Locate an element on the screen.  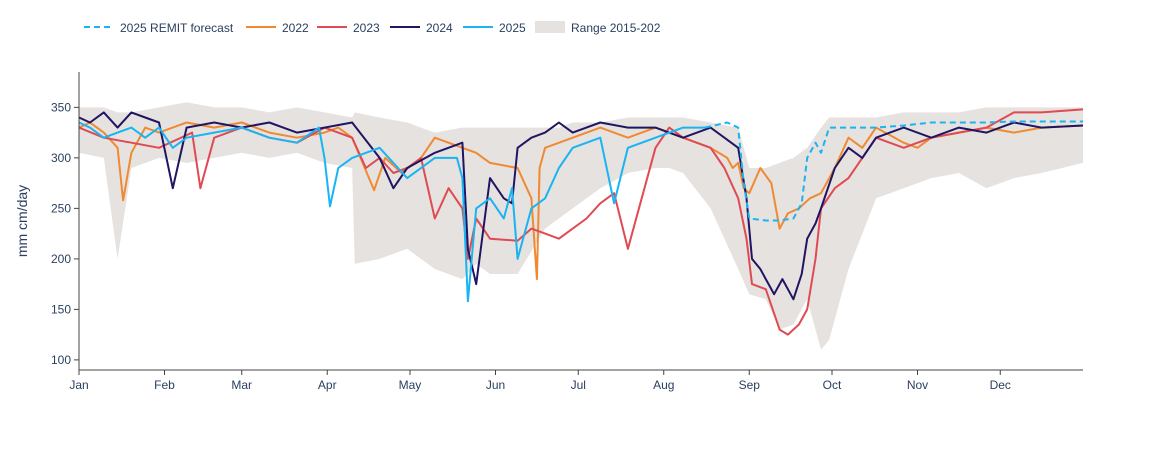
legend-label: 2024 is located at coordinates (439, 28).